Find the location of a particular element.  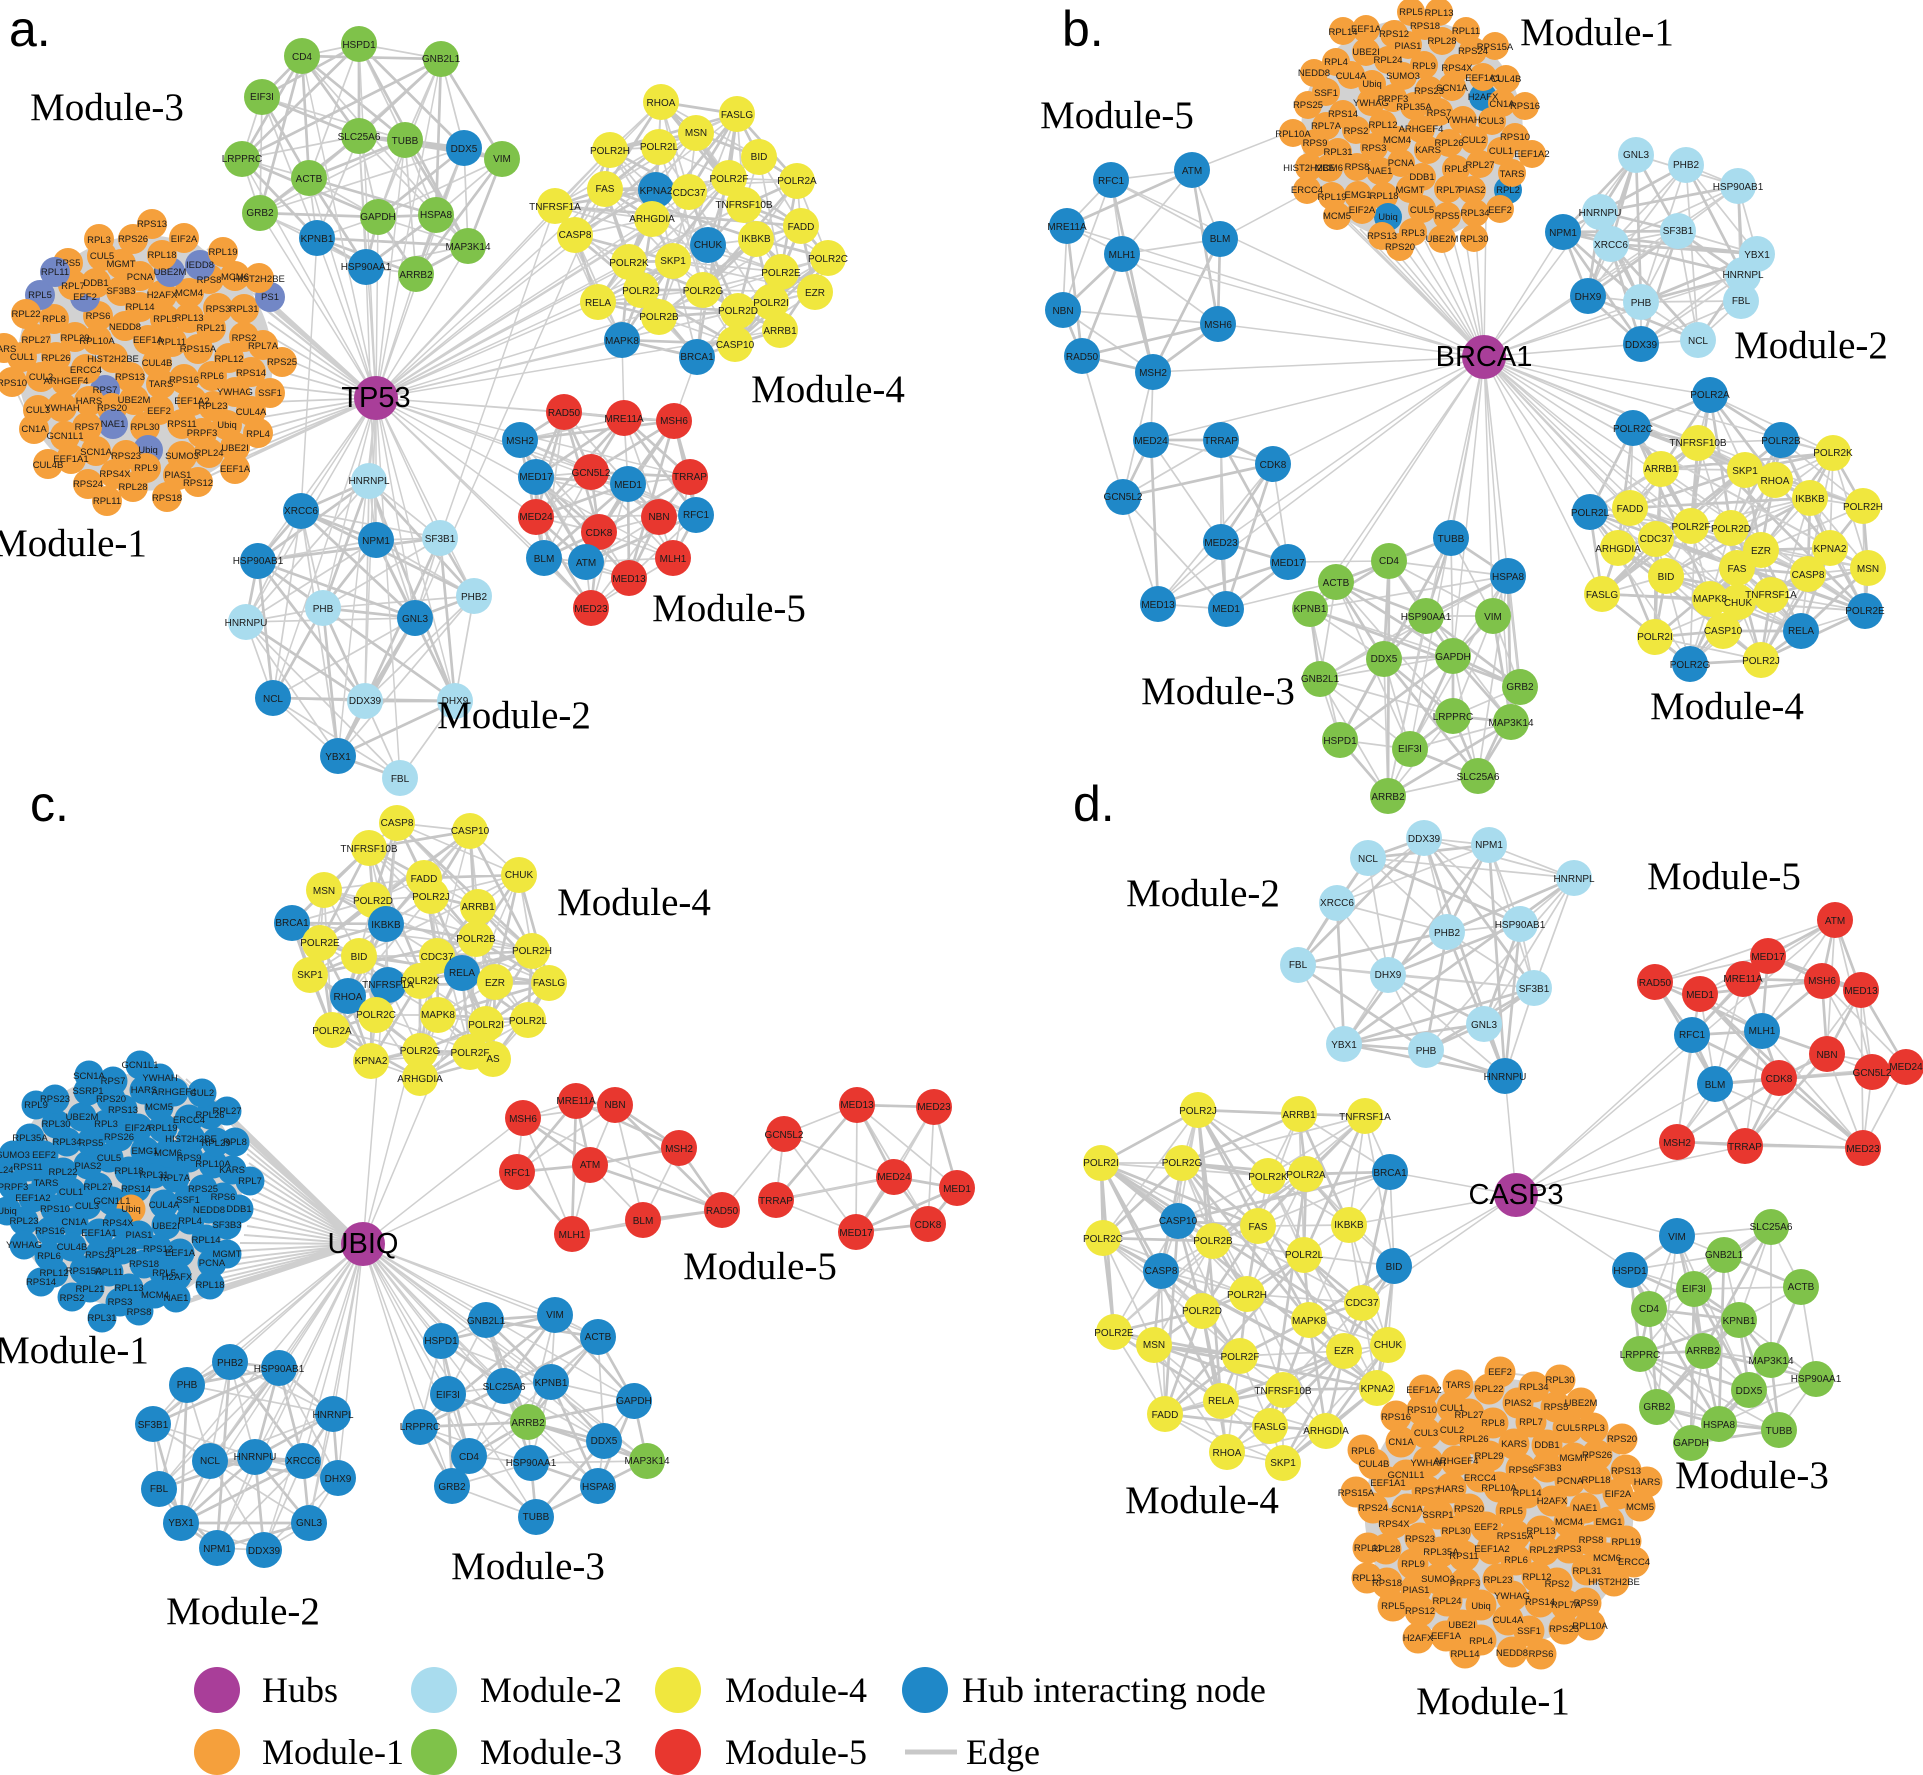

svg-text: IKBKB is located at coordinates (1349, 1225).